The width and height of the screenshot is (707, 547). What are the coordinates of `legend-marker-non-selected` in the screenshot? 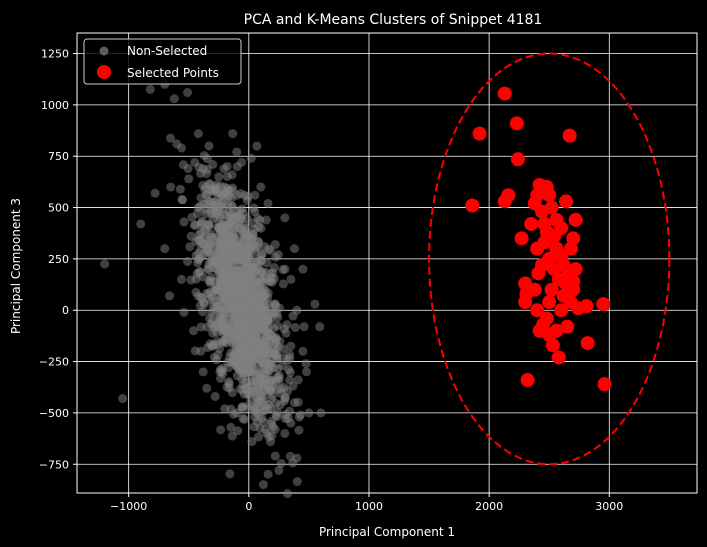 It's located at (104, 51).